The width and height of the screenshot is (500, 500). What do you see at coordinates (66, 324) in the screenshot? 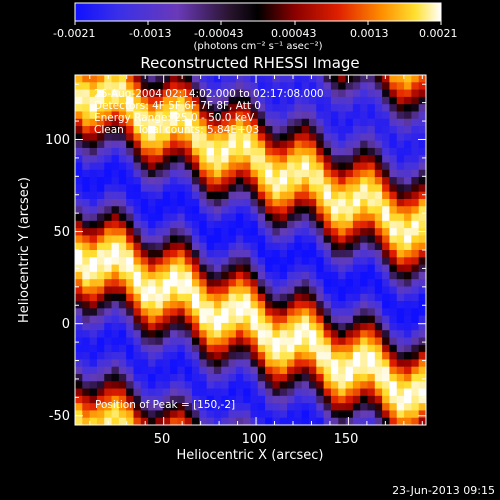
I see `y-tick-label: 0` at bounding box center [66, 324].